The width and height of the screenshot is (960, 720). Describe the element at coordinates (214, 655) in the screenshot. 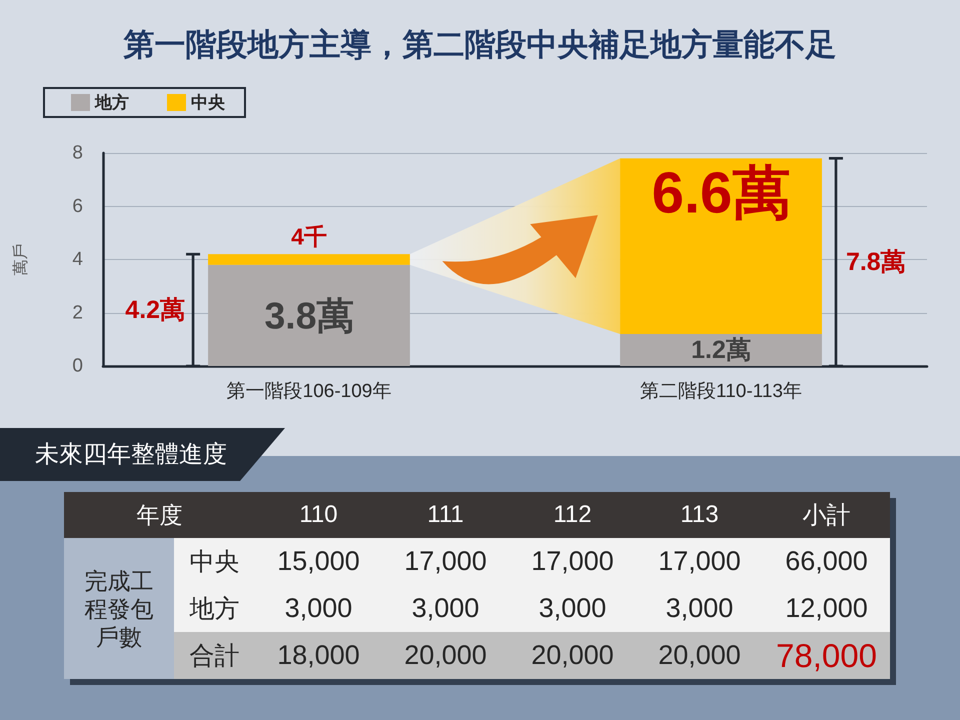

I see `y-tick-label: 合計` at that location.